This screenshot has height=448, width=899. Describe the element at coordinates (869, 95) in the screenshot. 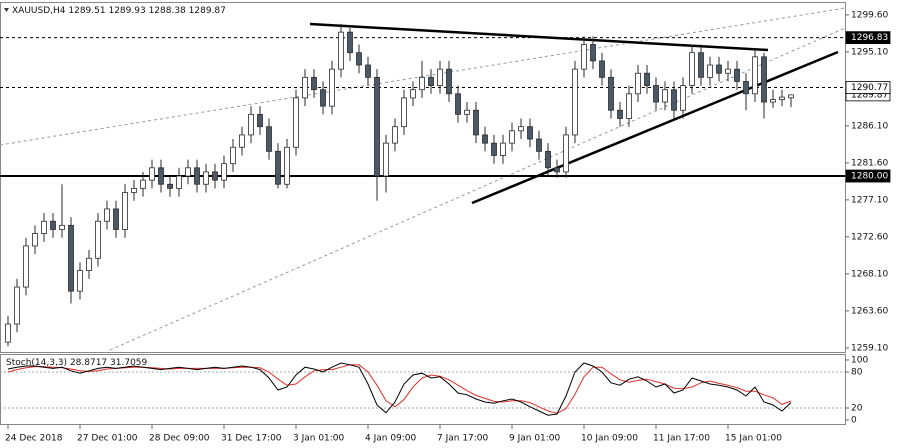

I see `price-label: 1289.87` at that location.